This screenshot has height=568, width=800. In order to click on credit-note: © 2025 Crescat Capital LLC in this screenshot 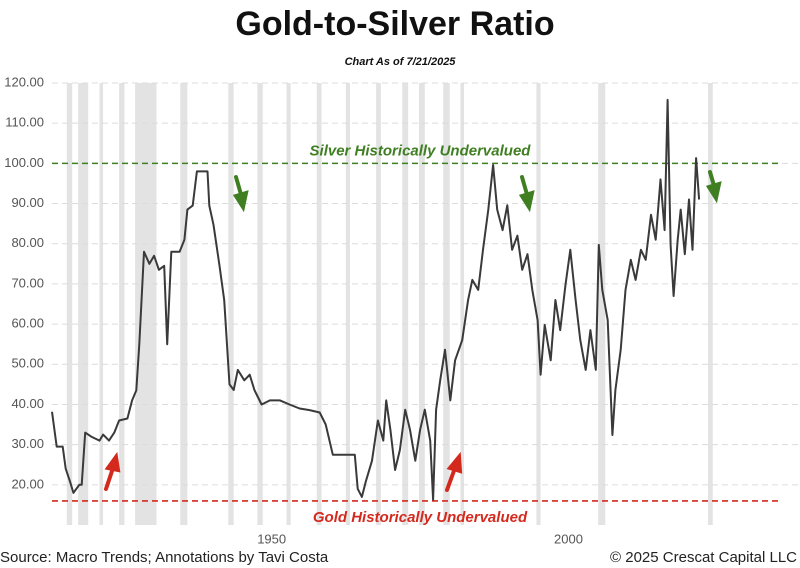, I will do `click(703, 557)`.